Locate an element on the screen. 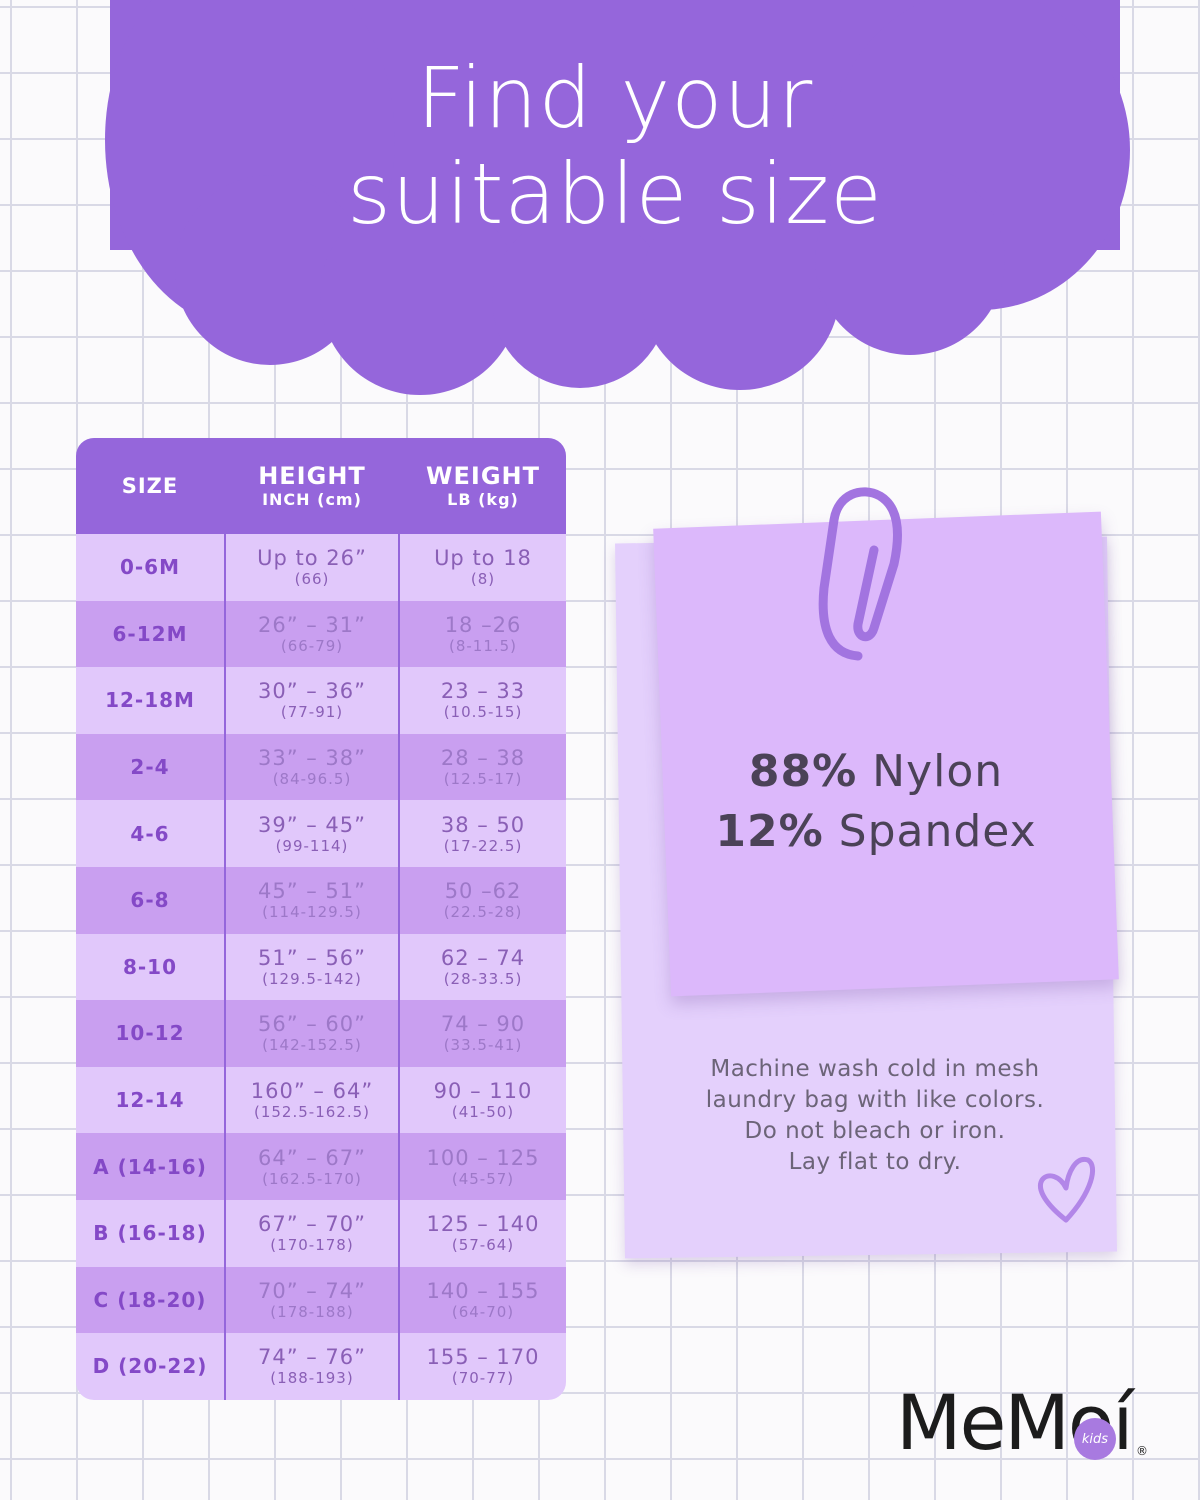 The height and width of the screenshot is (1500, 1200). size-cell: D (20-22) is located at coordinates (150, 1366).